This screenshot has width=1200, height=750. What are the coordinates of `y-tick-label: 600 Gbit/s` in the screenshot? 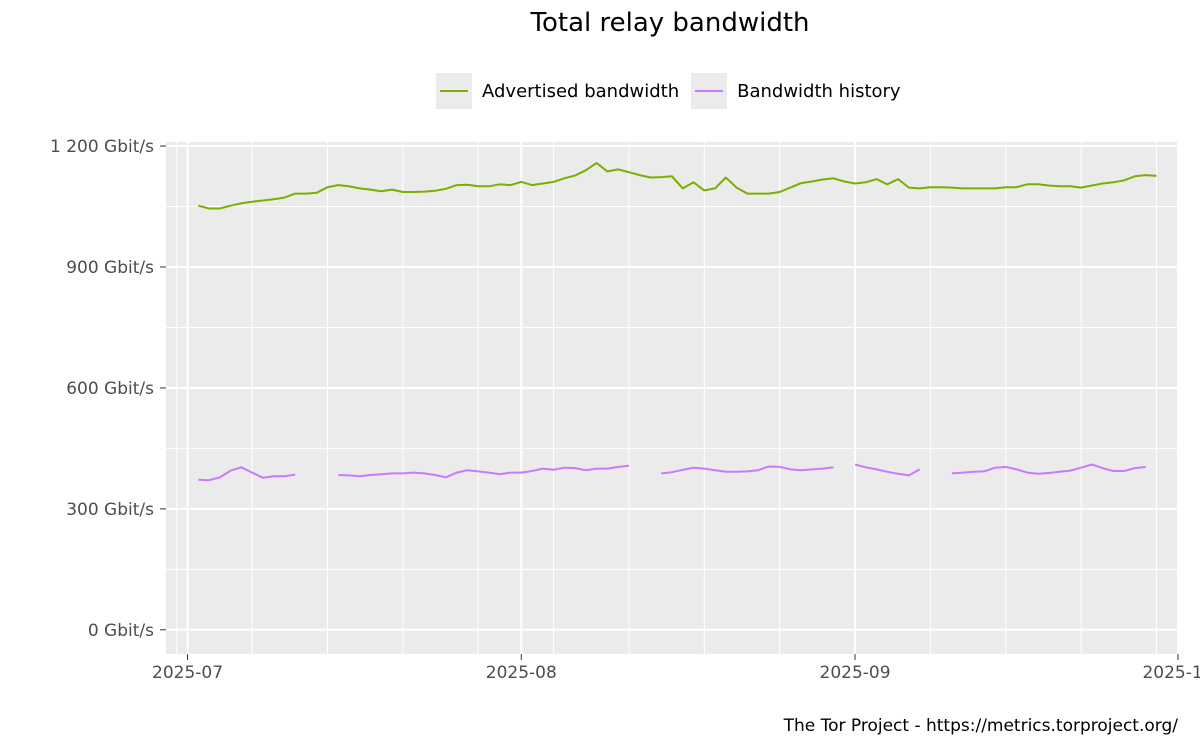 It's located at (110, 389).